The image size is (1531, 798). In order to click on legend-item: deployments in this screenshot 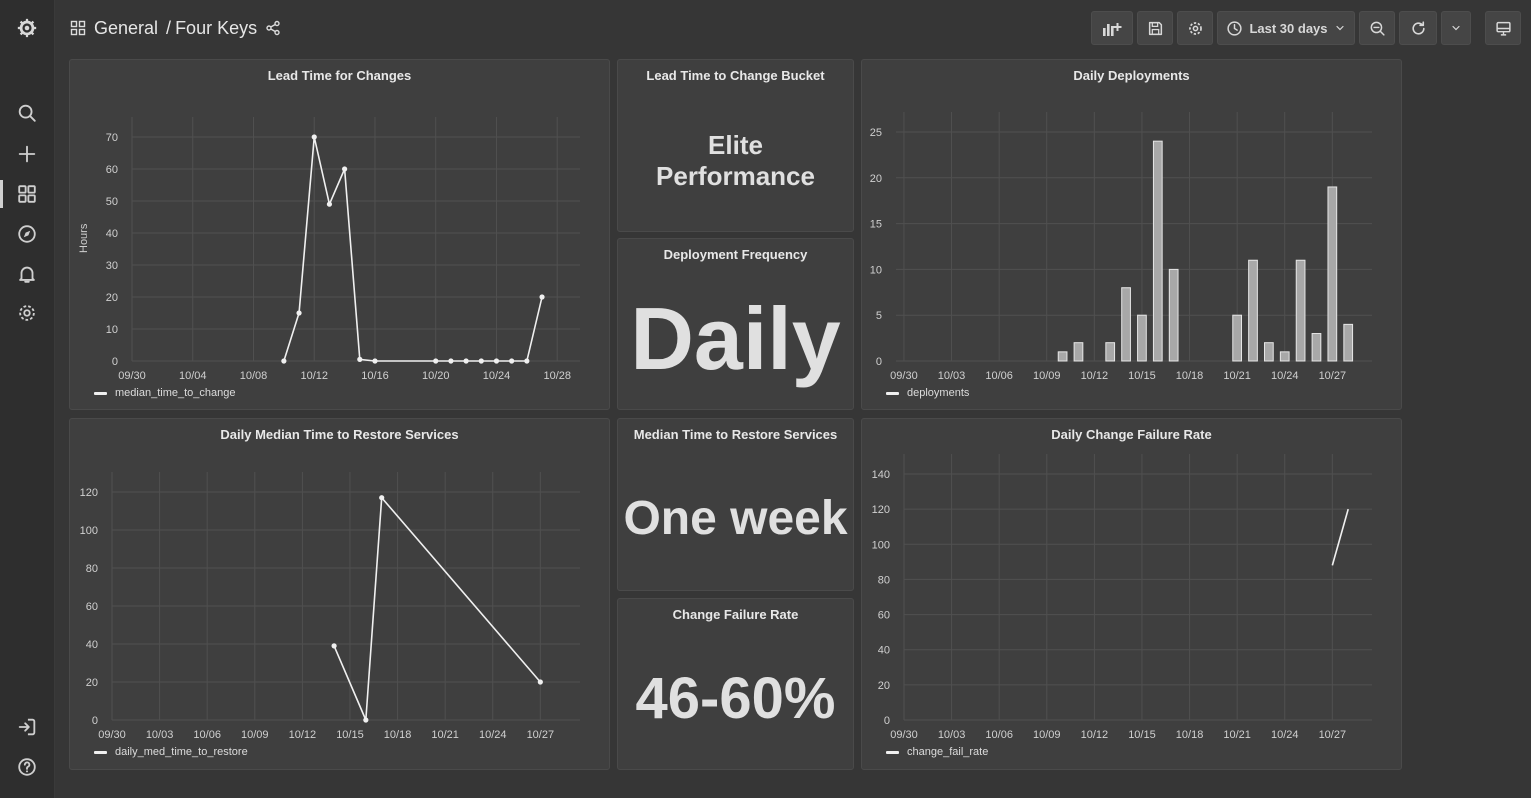, I will do `click(927, 393)`.